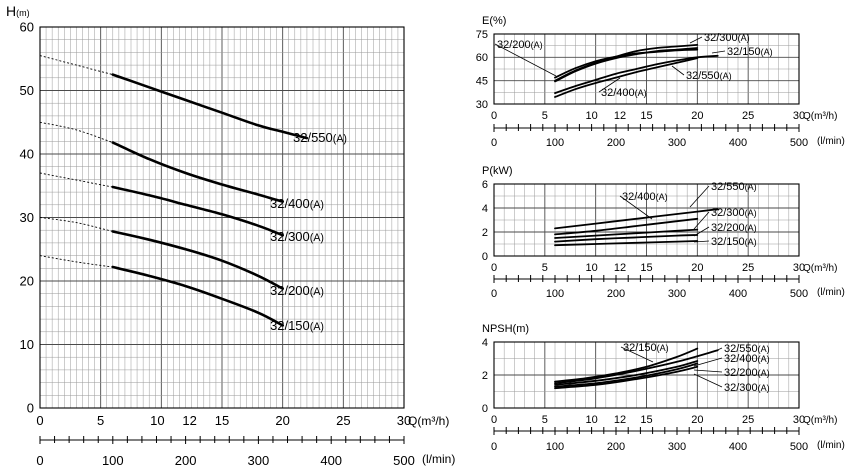 The image size is (857, 474). What do you see at coordinates (497, 171) in the screenshot?
I see `y-axis-label: P(kW)` at bounding box center [497, 171].